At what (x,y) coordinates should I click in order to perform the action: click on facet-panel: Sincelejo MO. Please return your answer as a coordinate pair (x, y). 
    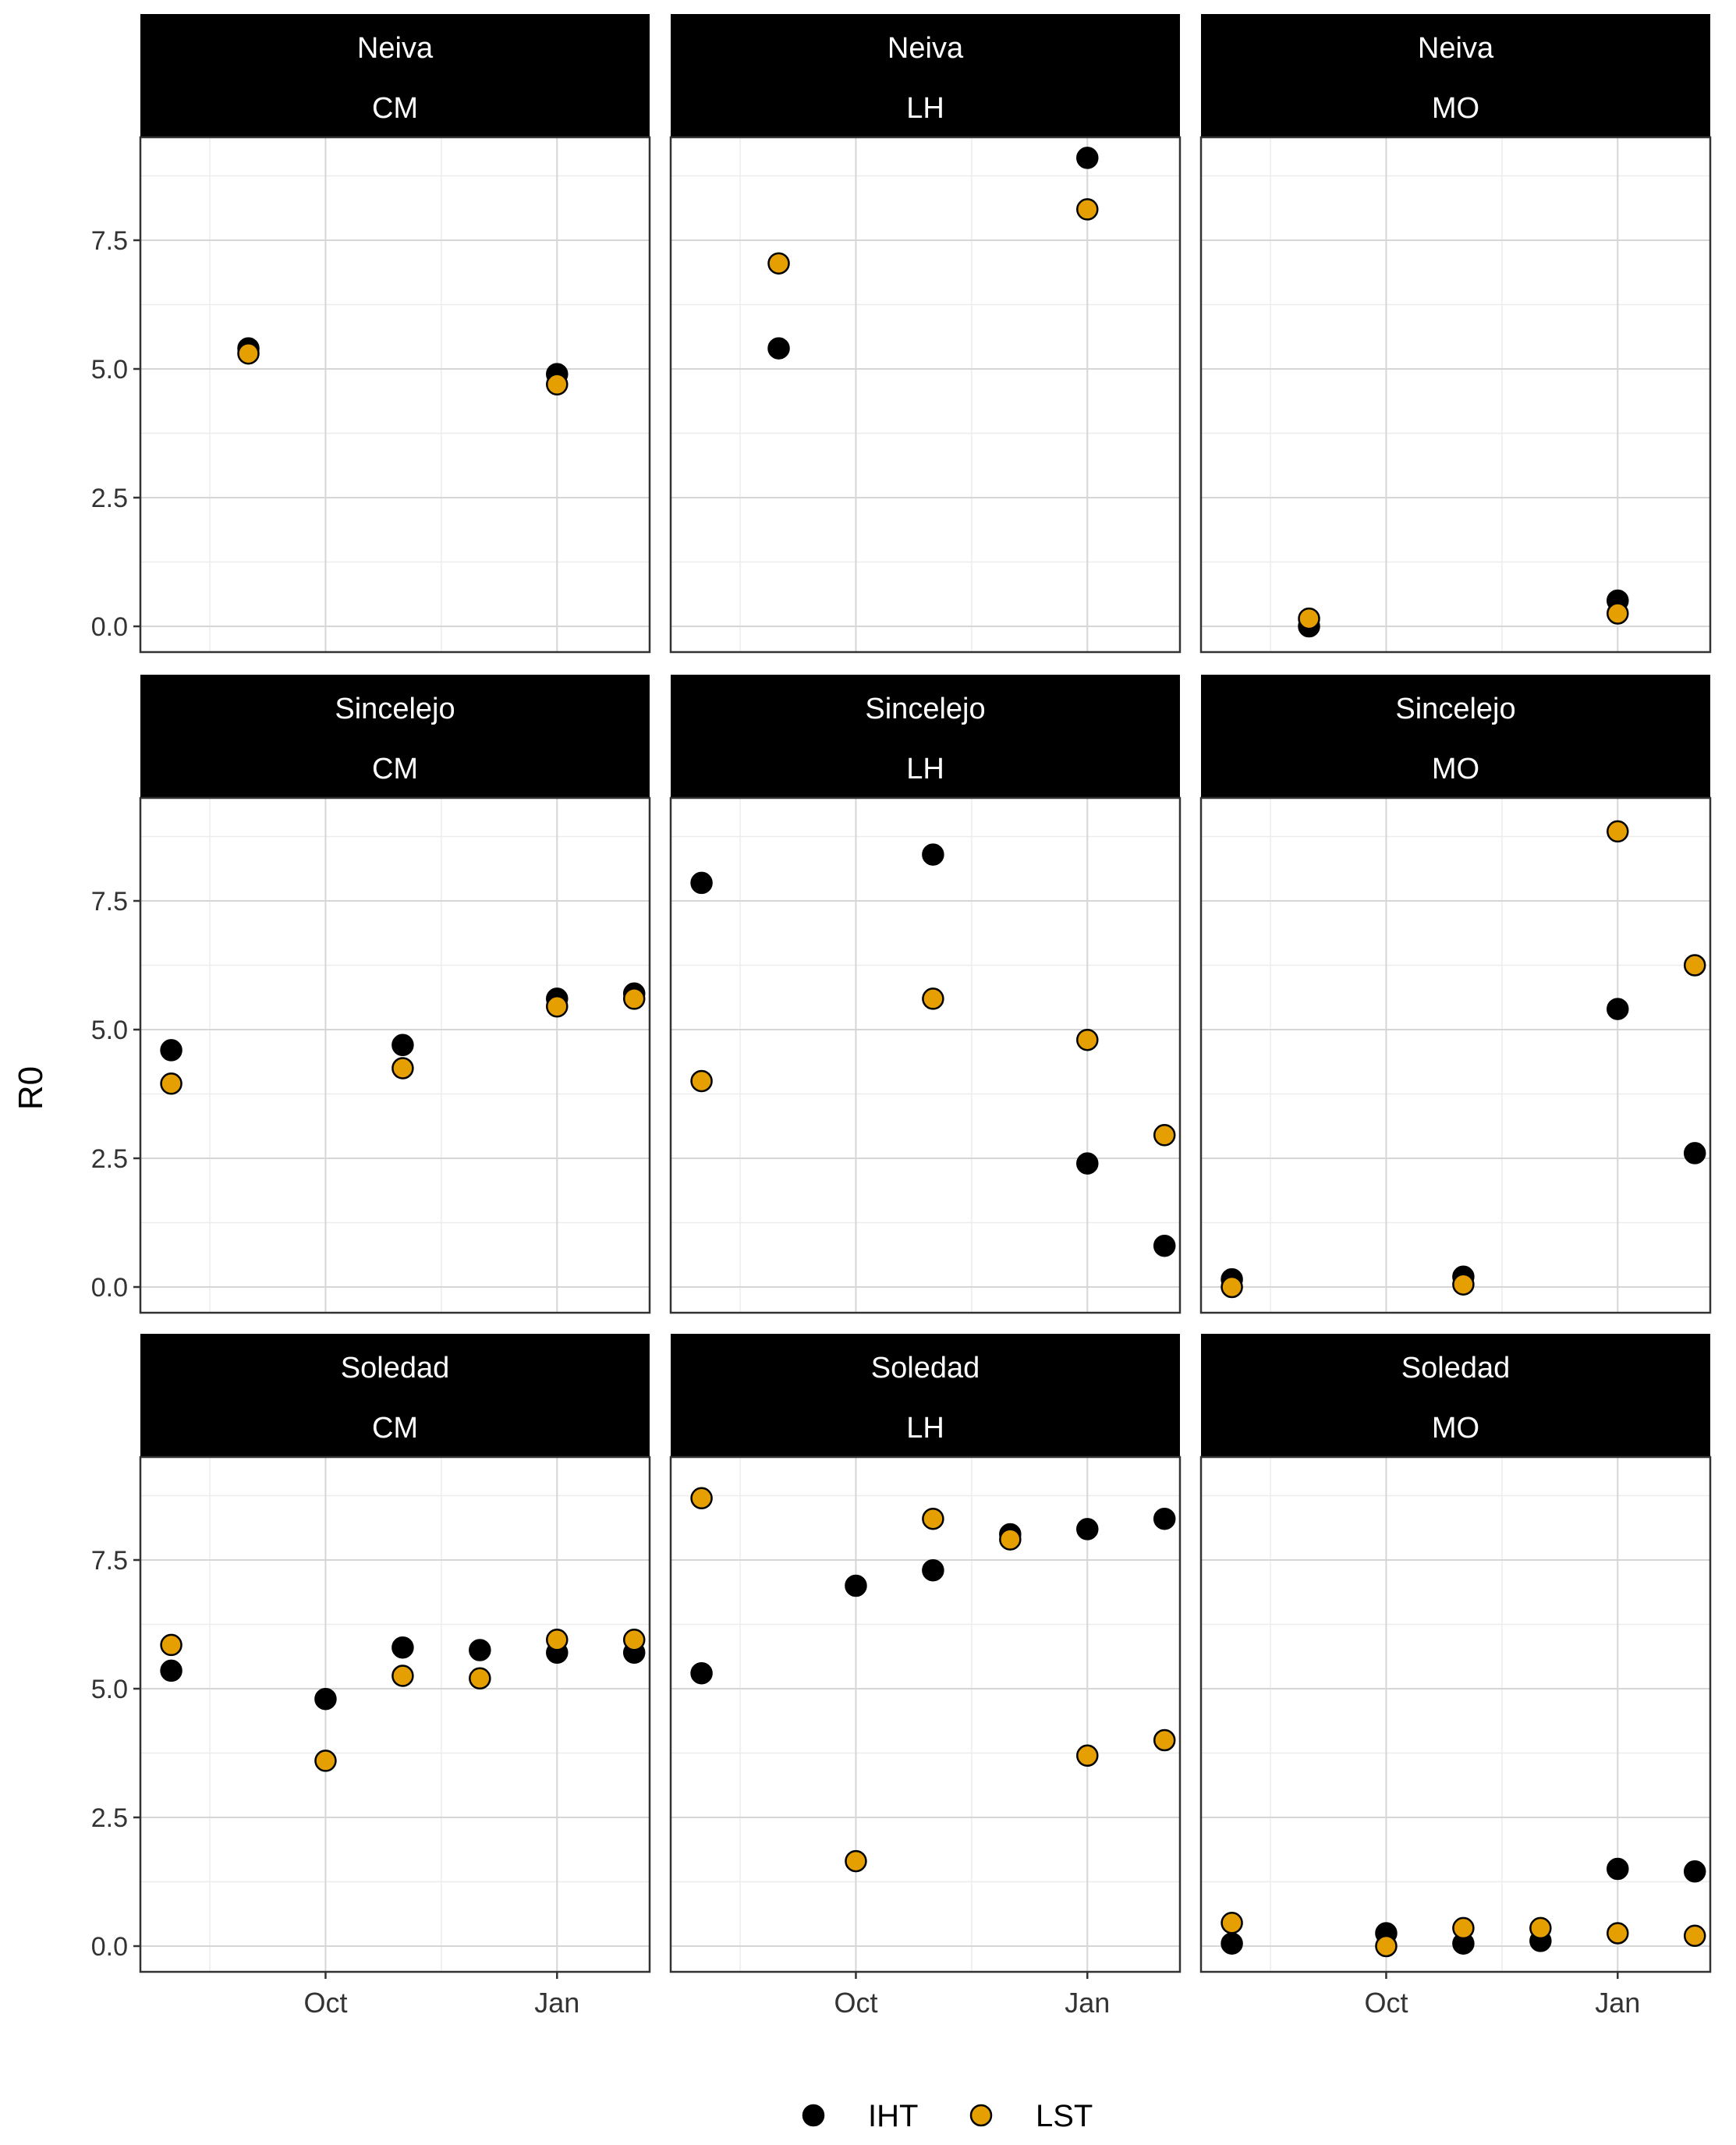
    Looking at the image, I should click on (1456, 994).